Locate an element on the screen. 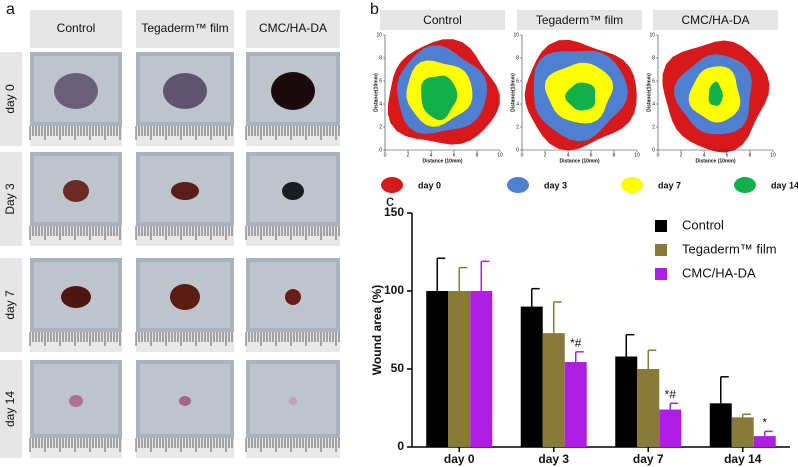 This screenshot has width=798, height=467. legend-label: day 14 is located at coordinates (784, 185).